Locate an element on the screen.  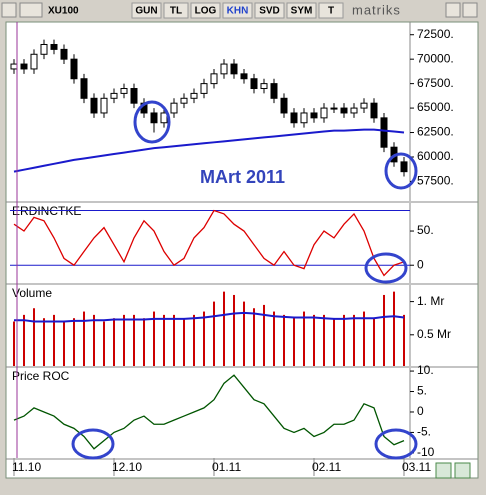
panel-title: ERDINCTKE is located at coordinates (46, 211).